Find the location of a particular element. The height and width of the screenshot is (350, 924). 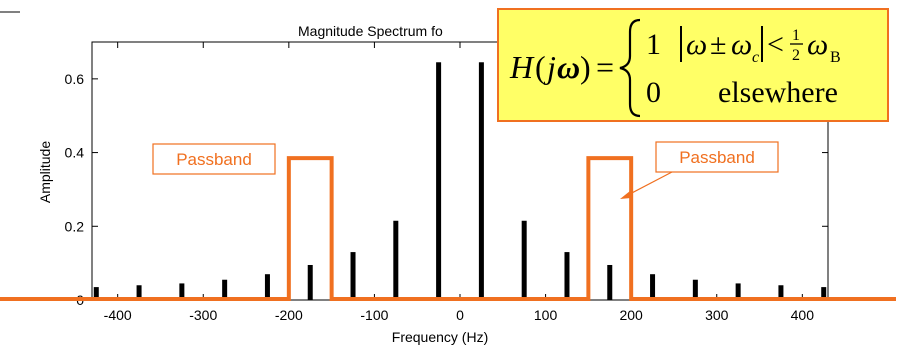

formula-case1-omega: ω is located at coordinates (696, 44).